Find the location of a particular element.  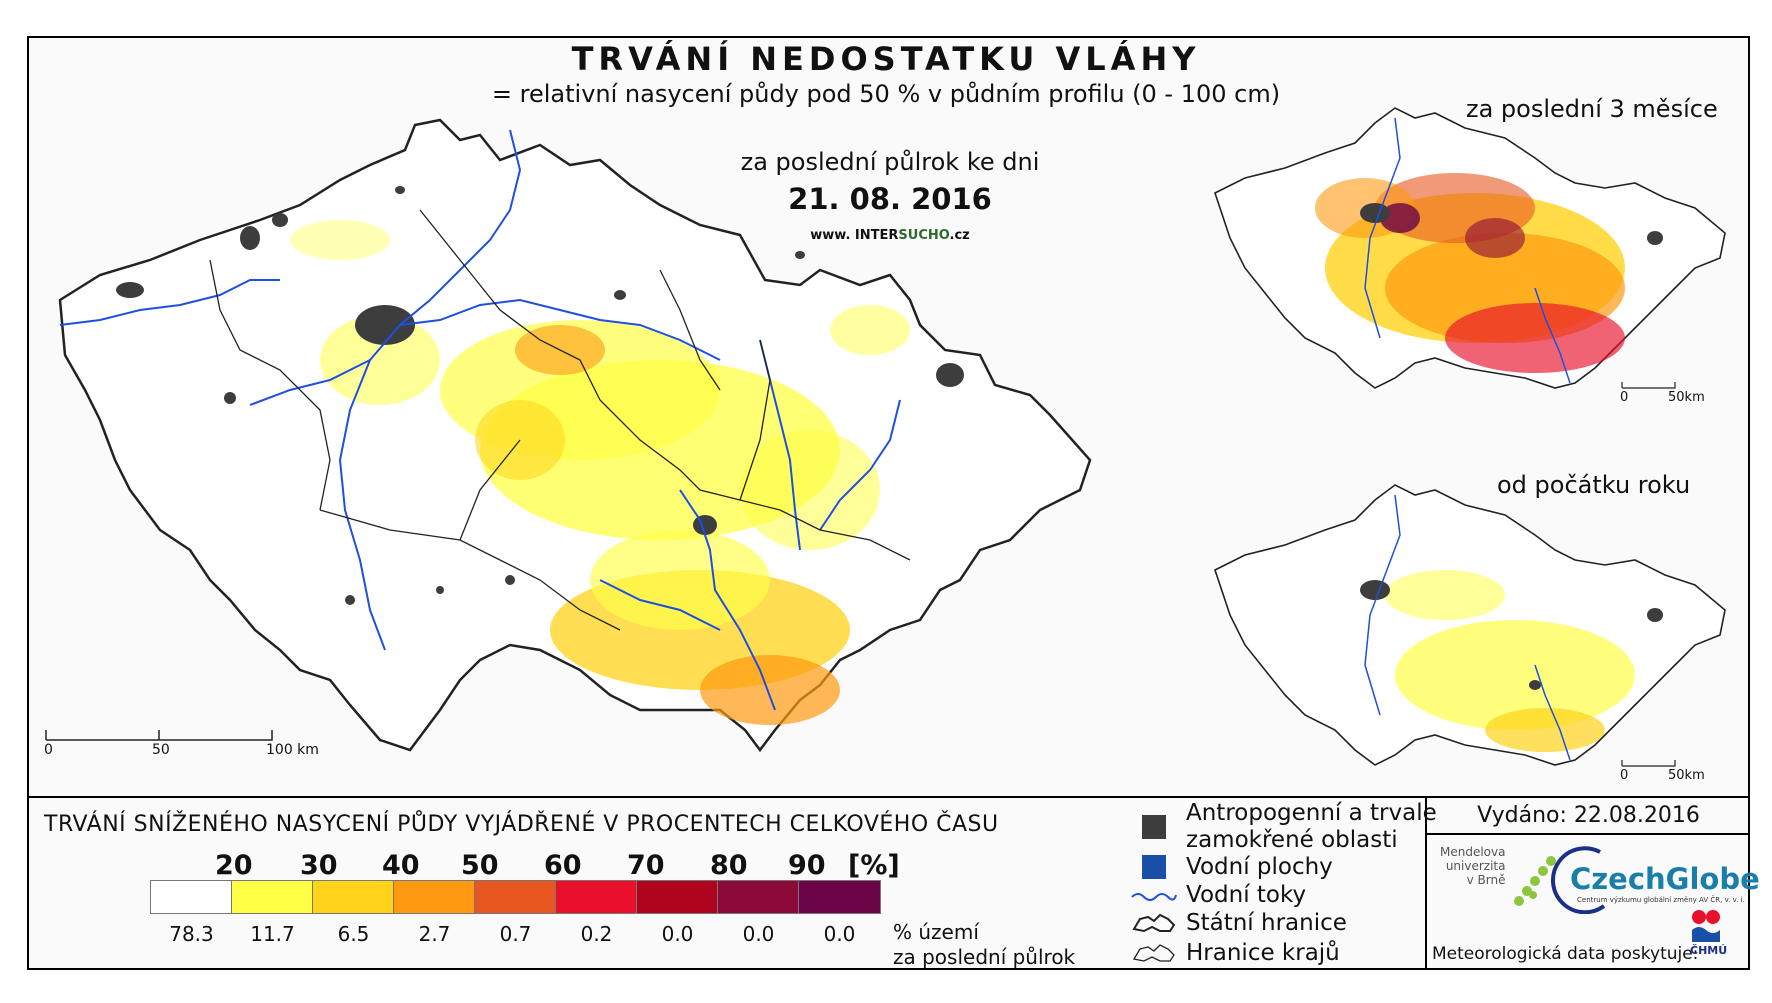

state-border-icon is located at coordinates (1154, 923).